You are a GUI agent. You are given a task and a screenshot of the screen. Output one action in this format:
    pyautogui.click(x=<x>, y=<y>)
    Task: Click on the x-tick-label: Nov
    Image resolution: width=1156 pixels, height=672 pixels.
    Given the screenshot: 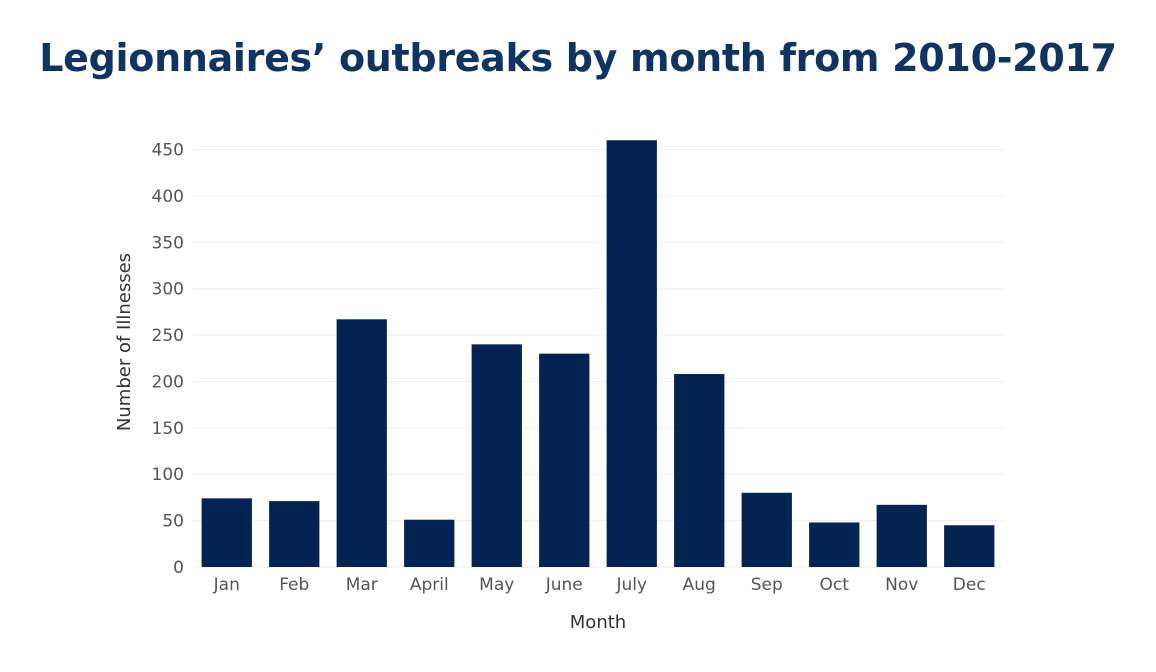 What is the action you would take?
    pyautogui.click(x=901, y=585)
    